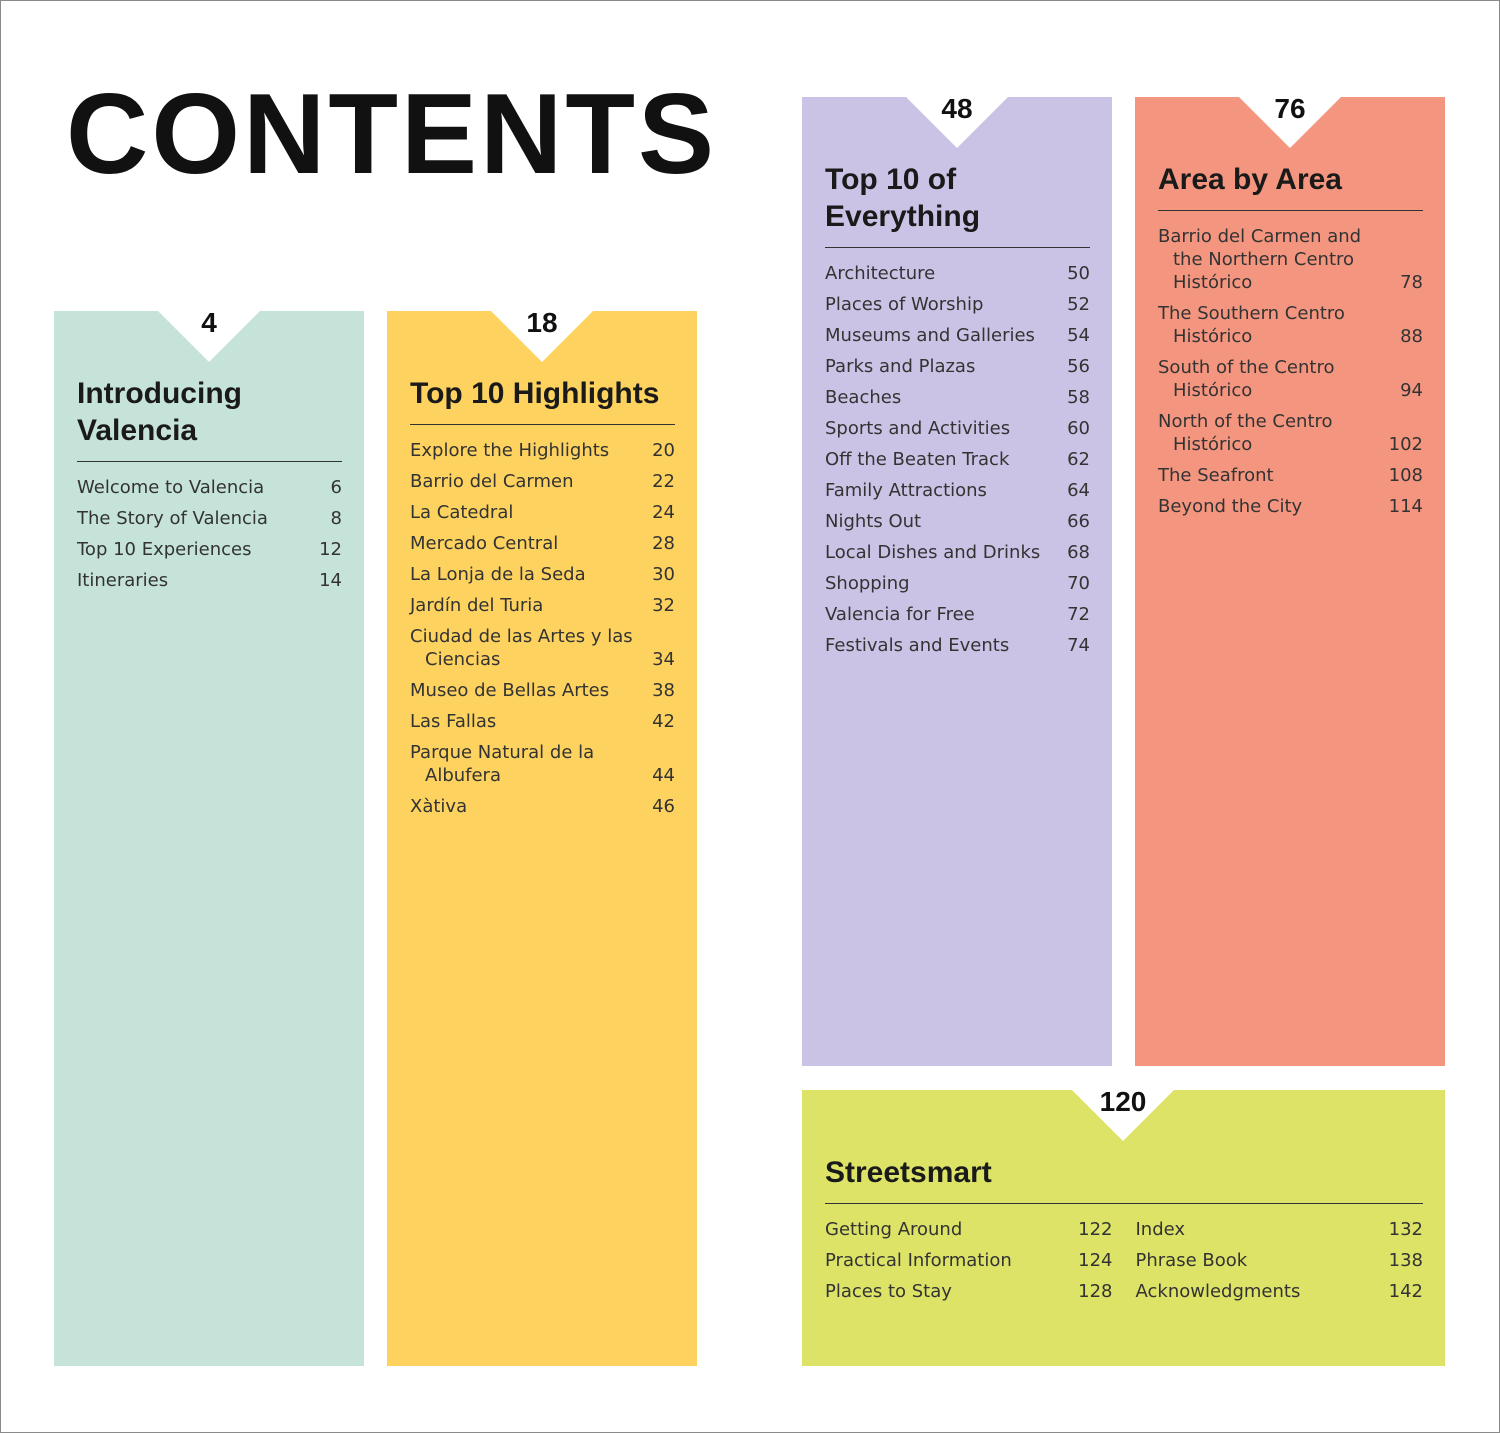  I want to click on toc-entry: Beyond the City 114, so click(1290, 506).